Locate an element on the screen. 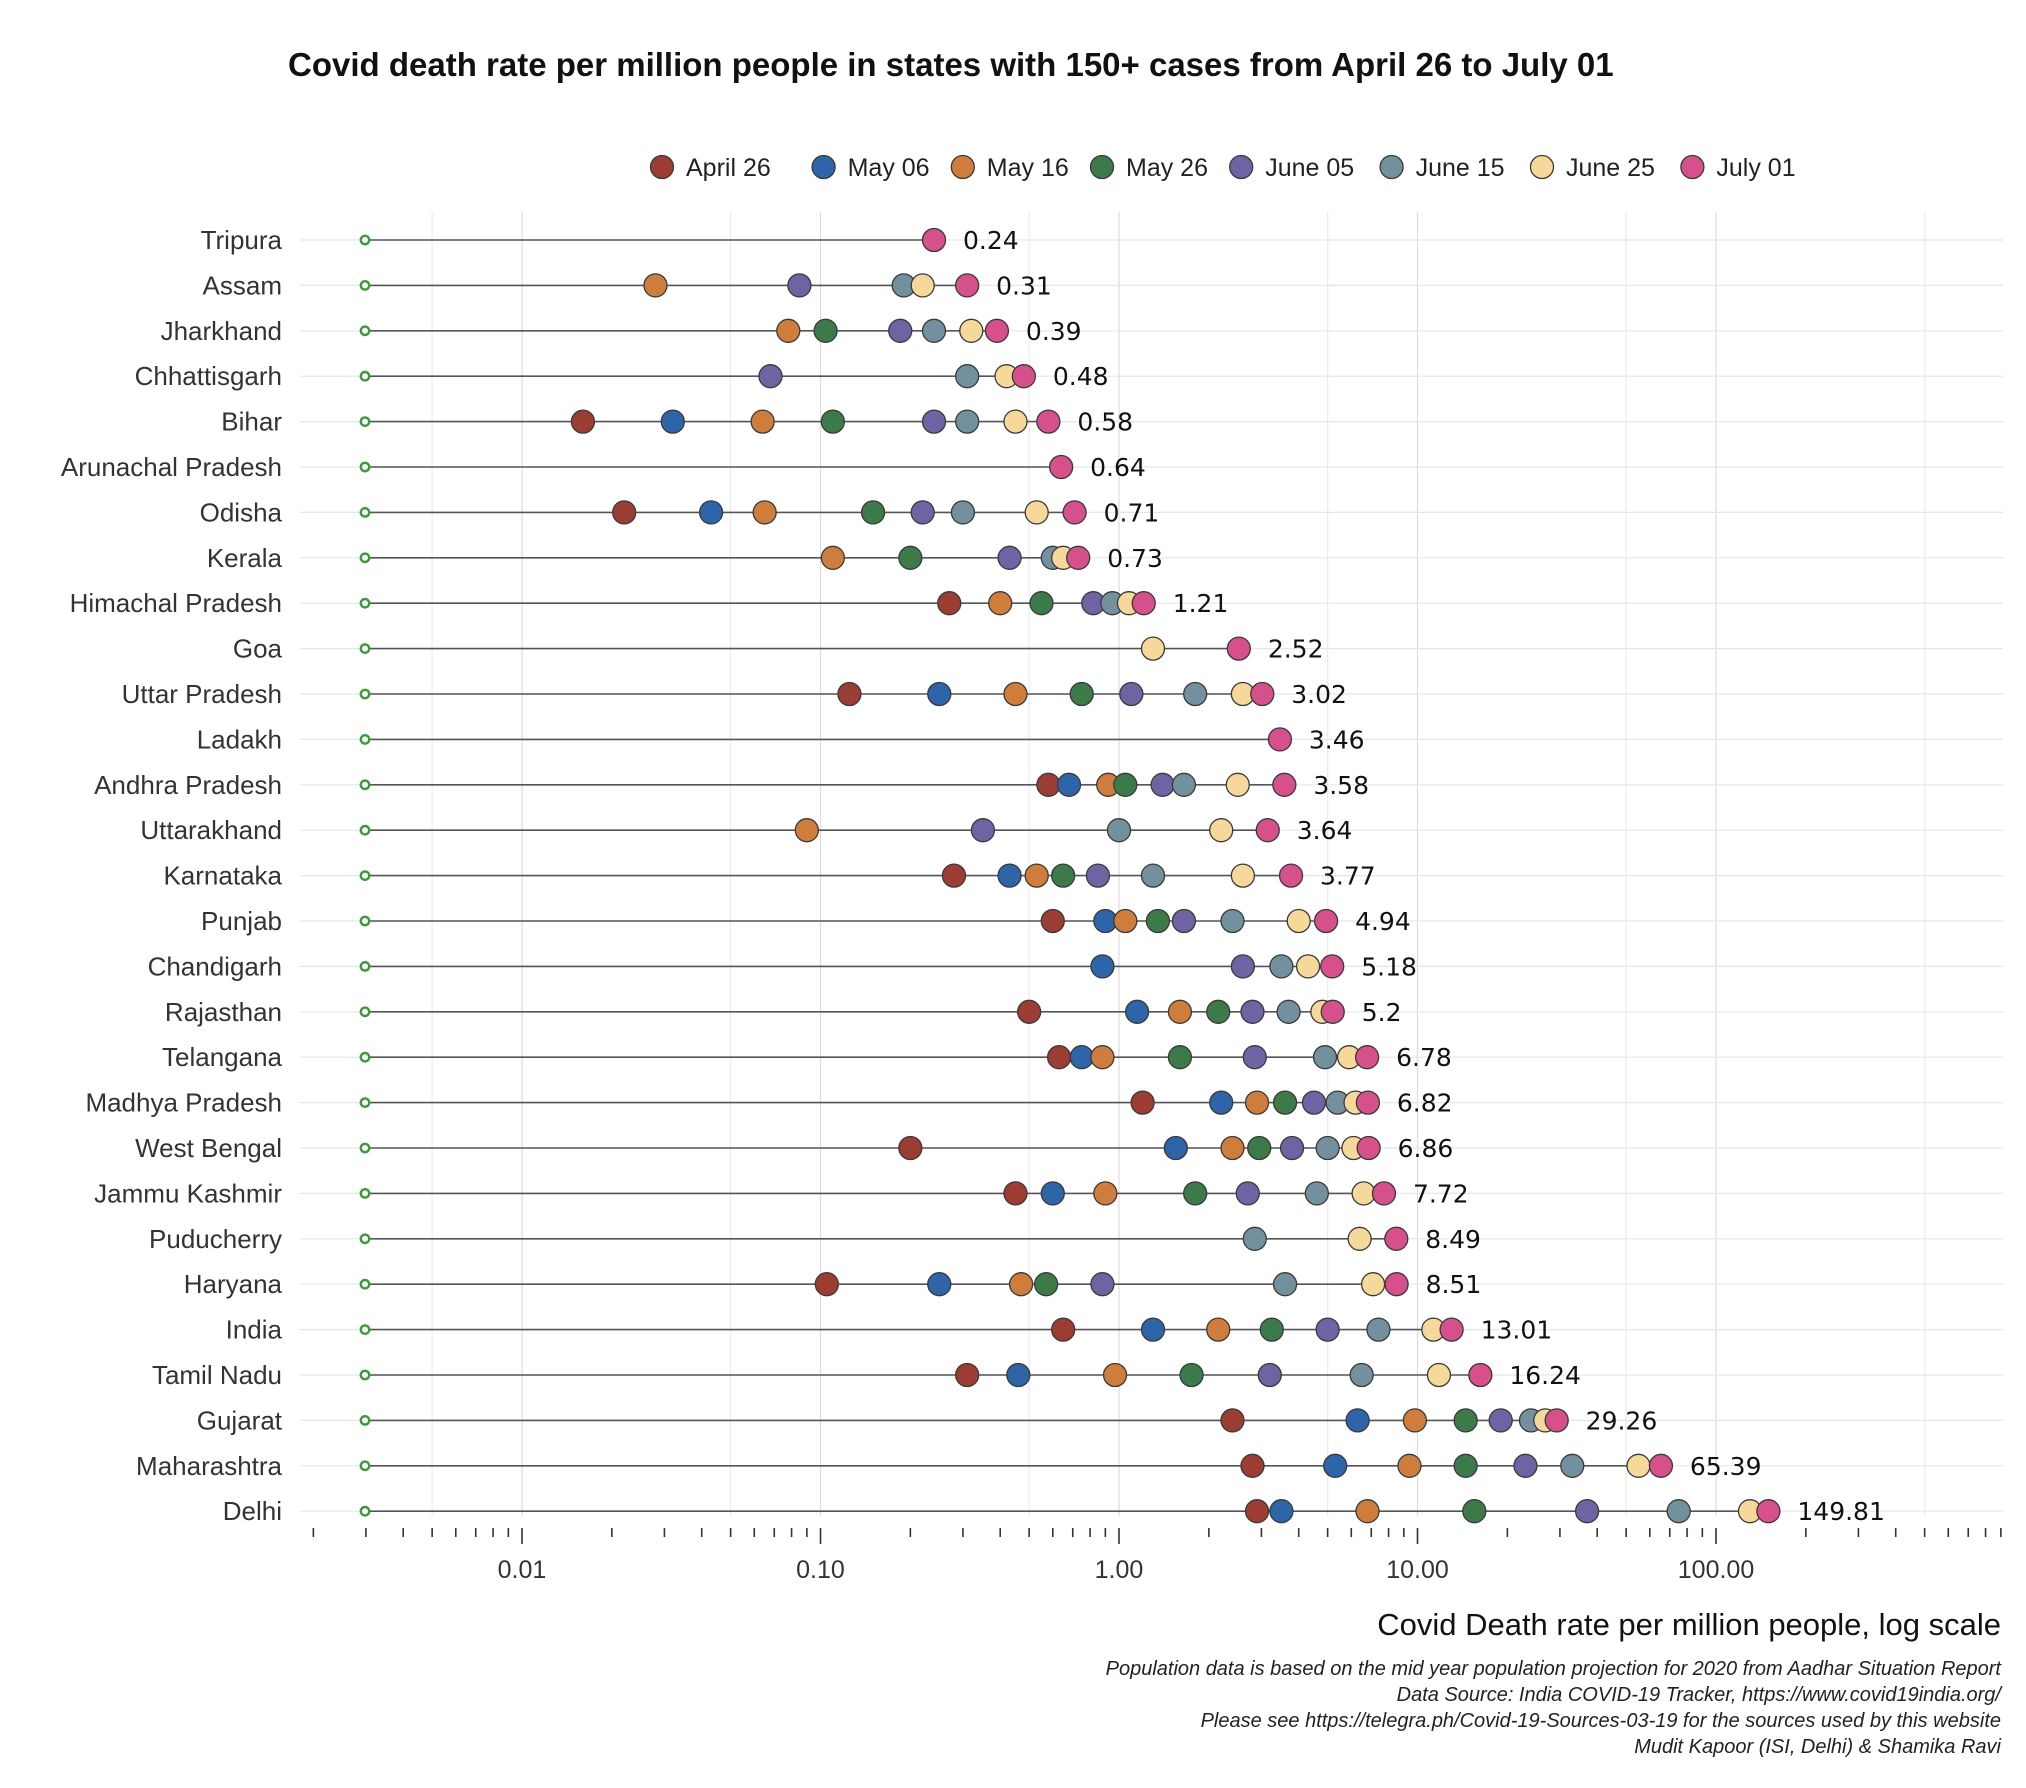 This screenshot has width=2026, height=1788. category-label: Telangana is located at coordinates (222, 1057).